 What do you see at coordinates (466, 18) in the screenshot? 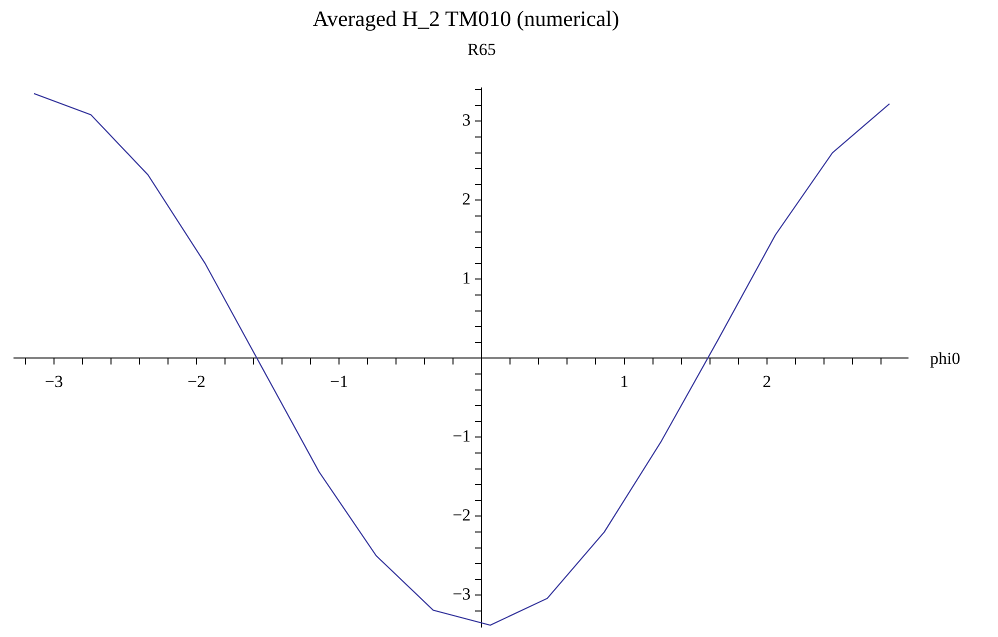
I see `chart-title: Averaged H_2 TM010 (numerical)` at bounding box center [466, 18].